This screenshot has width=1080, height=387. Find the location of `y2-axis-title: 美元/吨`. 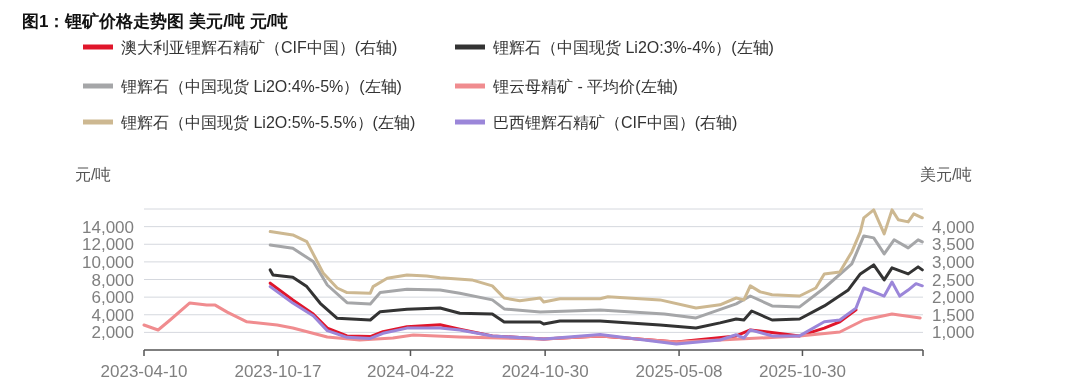

y2-axis-title: 美元/吨 is located at coordinates (946, 174).